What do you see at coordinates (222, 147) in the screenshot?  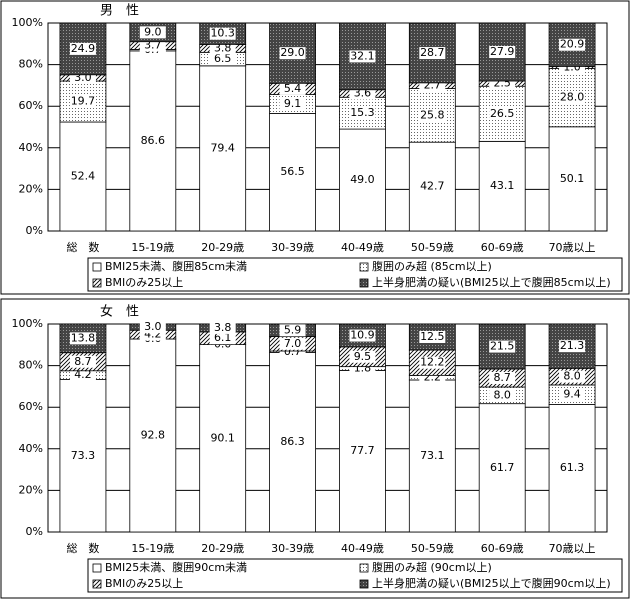 I see `value-label: 79.4` at bounding box center [222, 147].